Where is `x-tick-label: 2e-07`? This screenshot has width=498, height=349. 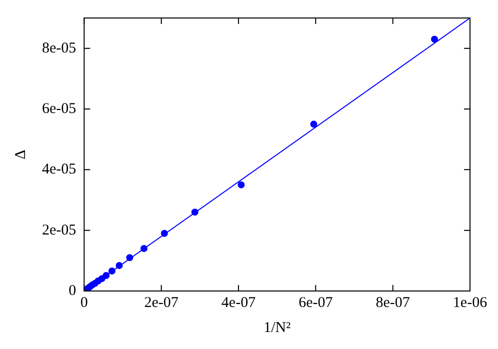 x-tick-label: 2e-07 is located at coordinates (161, 302).